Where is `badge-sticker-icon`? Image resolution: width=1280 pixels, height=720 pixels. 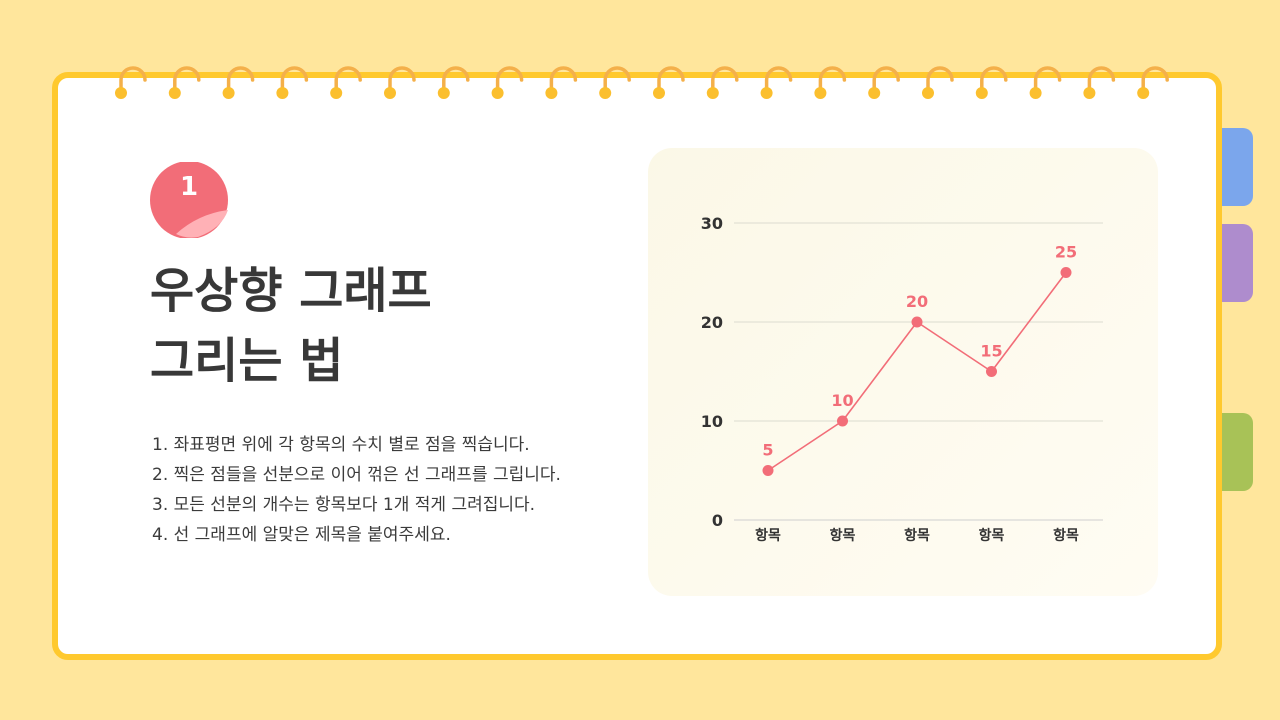 badge-sticker-icon is located at coordinates (189, 200).